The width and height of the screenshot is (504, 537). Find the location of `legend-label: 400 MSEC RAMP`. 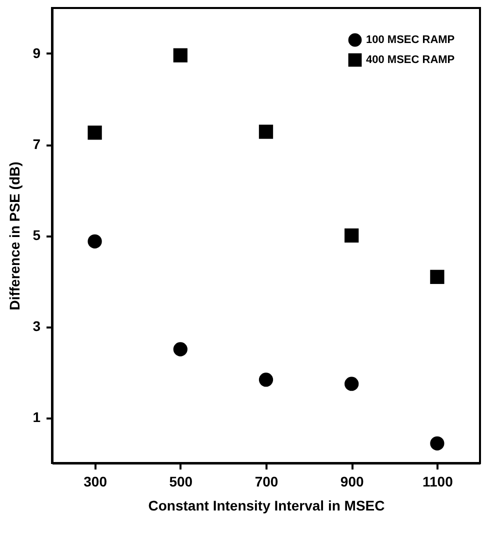

legend-label: 400 MSEC RAMP is located at coordinates (410, 60).